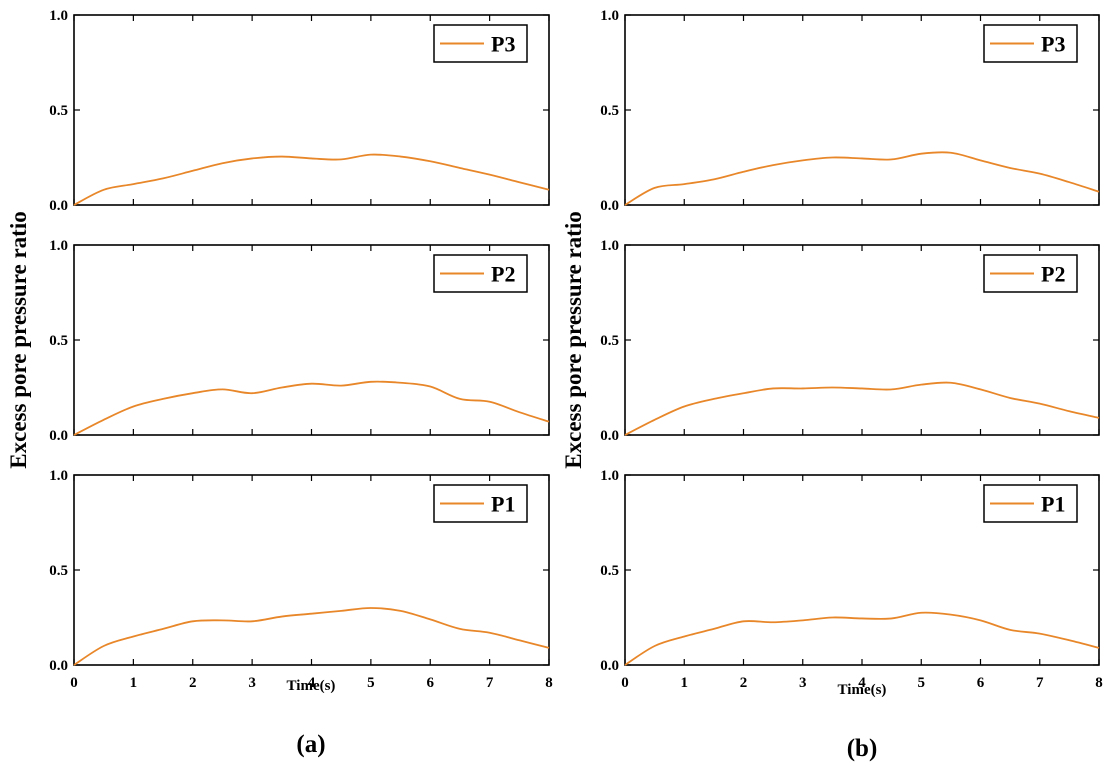  What do you see at coordinates (310, 744) in the screenshot?
I see `panel-label-a: (a)` at bounding box center [310, 744].